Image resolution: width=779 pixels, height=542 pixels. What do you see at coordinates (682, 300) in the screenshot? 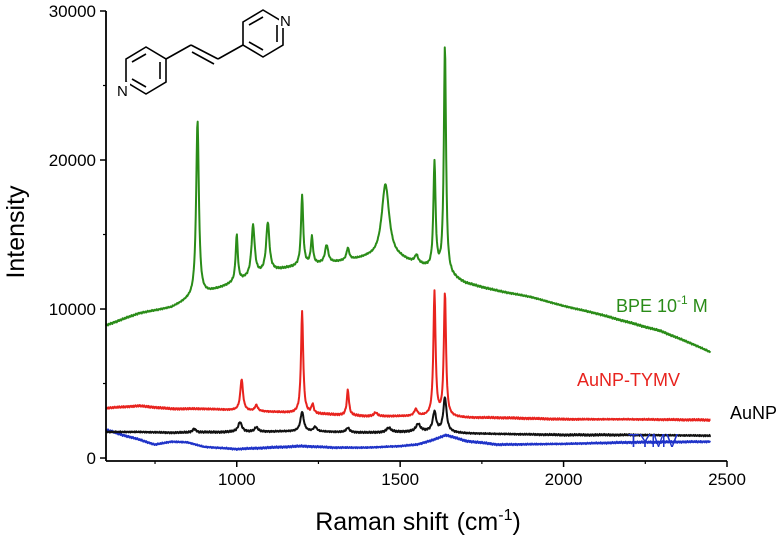
I see `series-label-bpe-exponent: -1` at bounding box center [682, 300].